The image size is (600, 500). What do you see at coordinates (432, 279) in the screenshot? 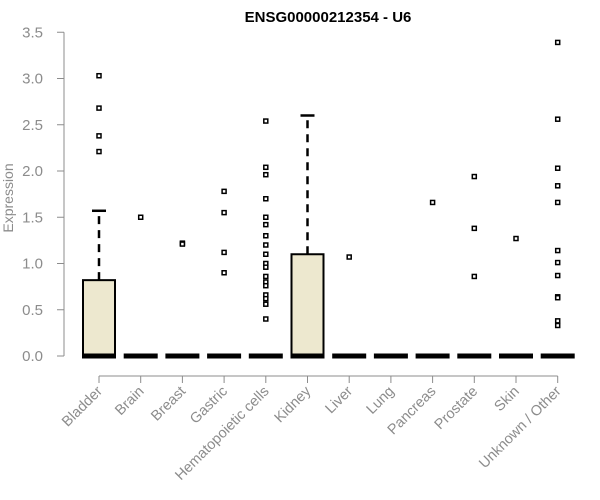
I see `box-pancreas` at bounding box center [432, 279].